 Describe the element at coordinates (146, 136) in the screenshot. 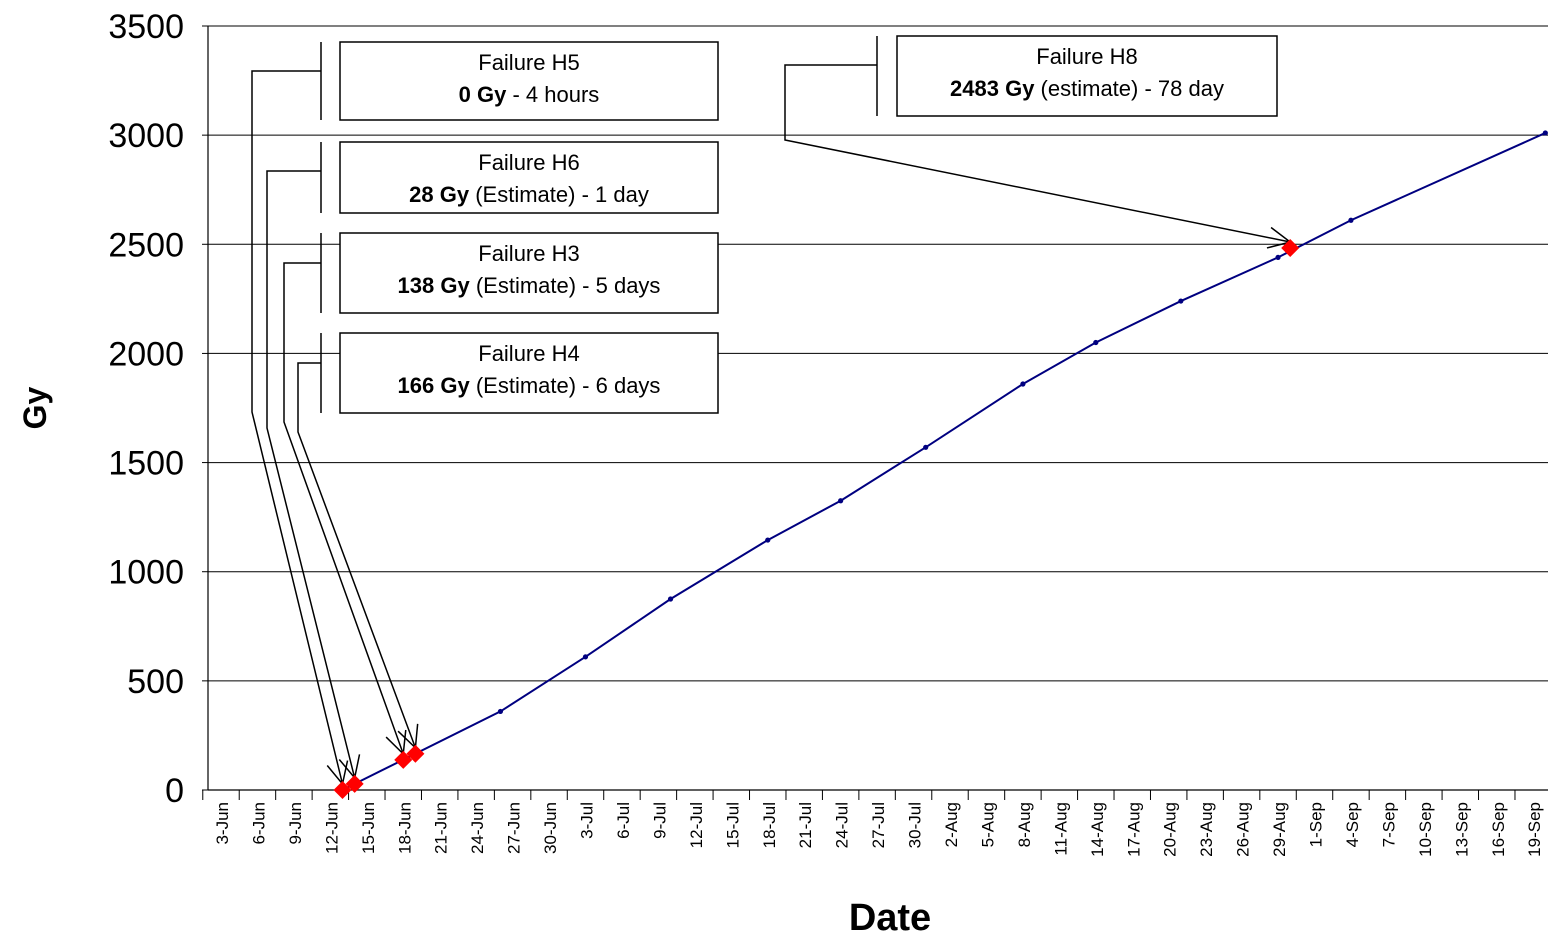

I see `y-tick-label: 3000` at that location.